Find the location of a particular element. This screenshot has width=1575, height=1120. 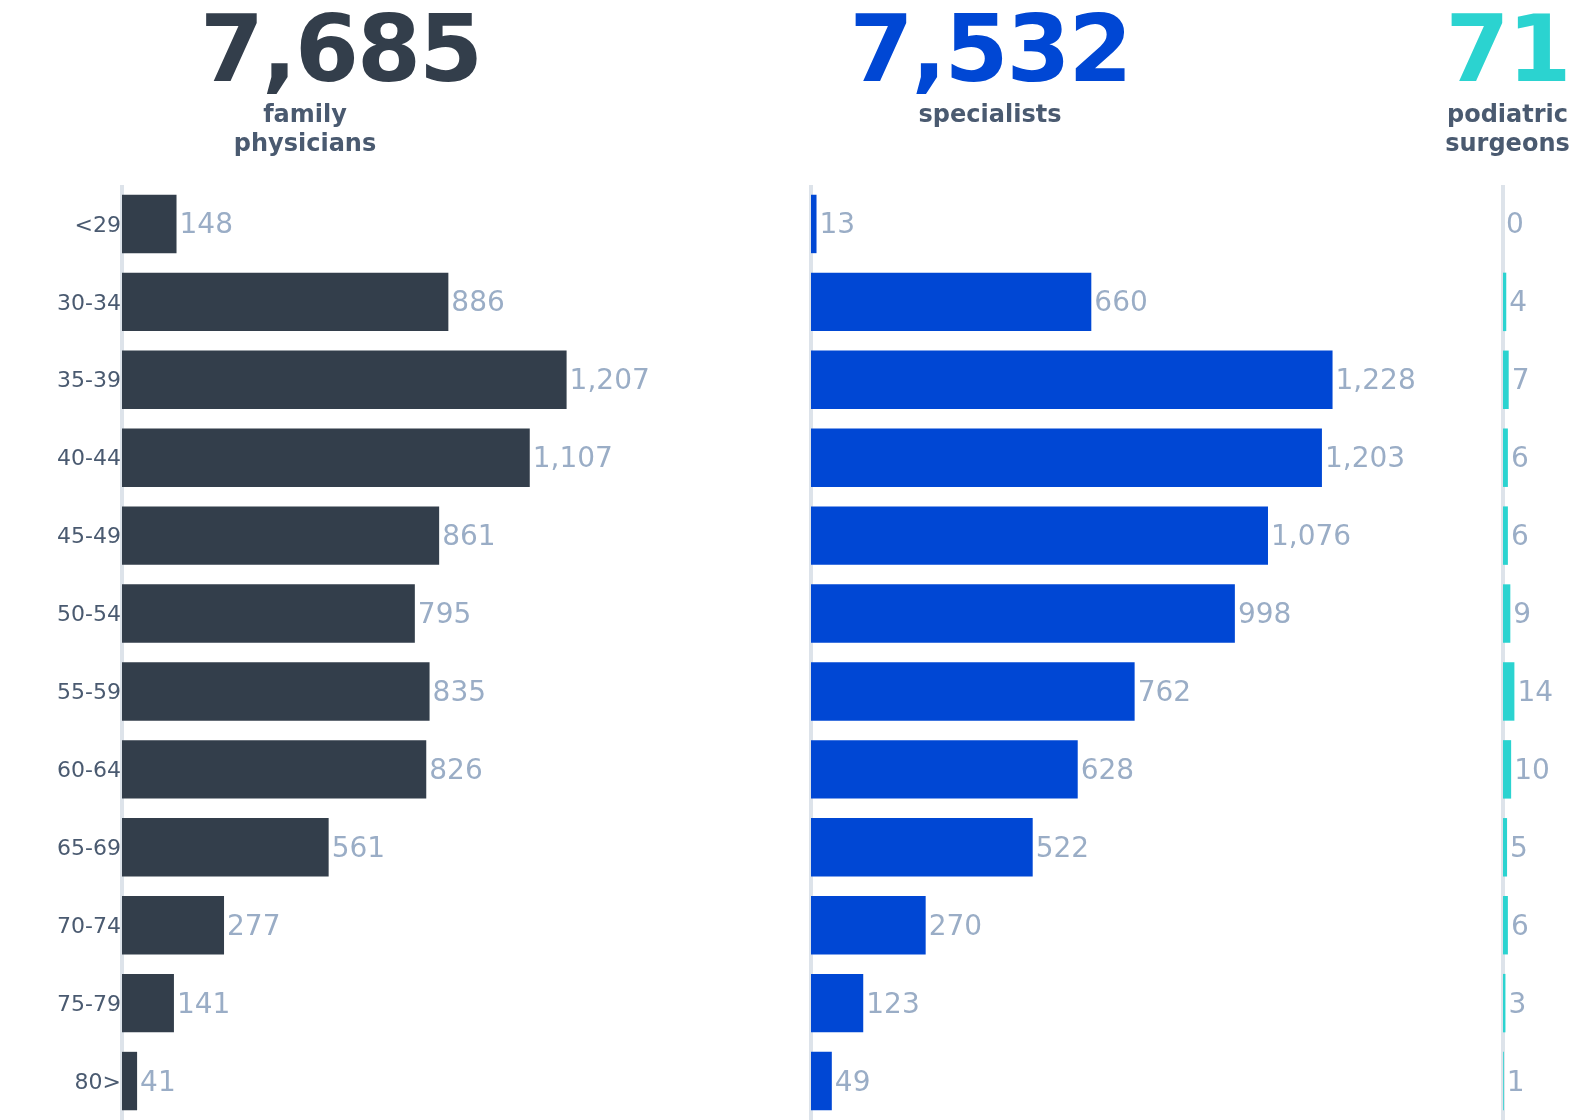

data-label: 41 is located at coordinates (158, 1081).